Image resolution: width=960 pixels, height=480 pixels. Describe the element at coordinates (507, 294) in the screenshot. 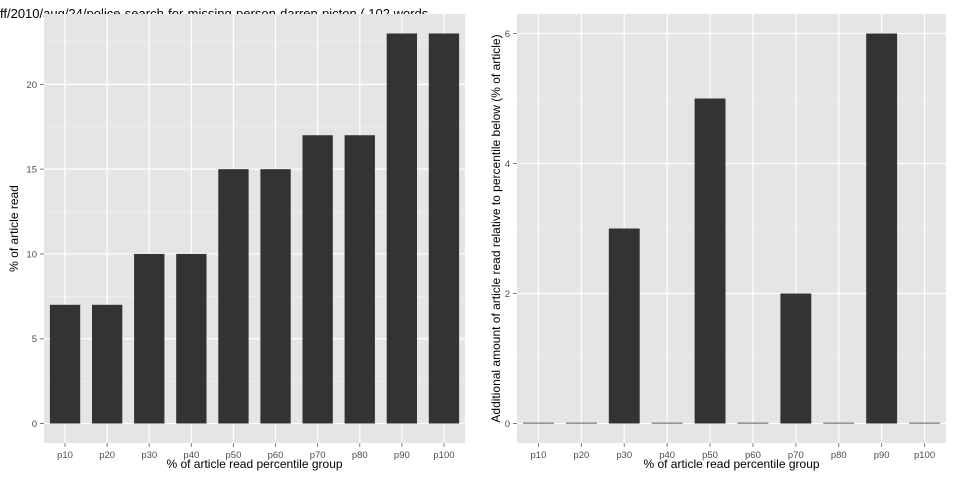

I see `y-tick-label: 2` at that location.